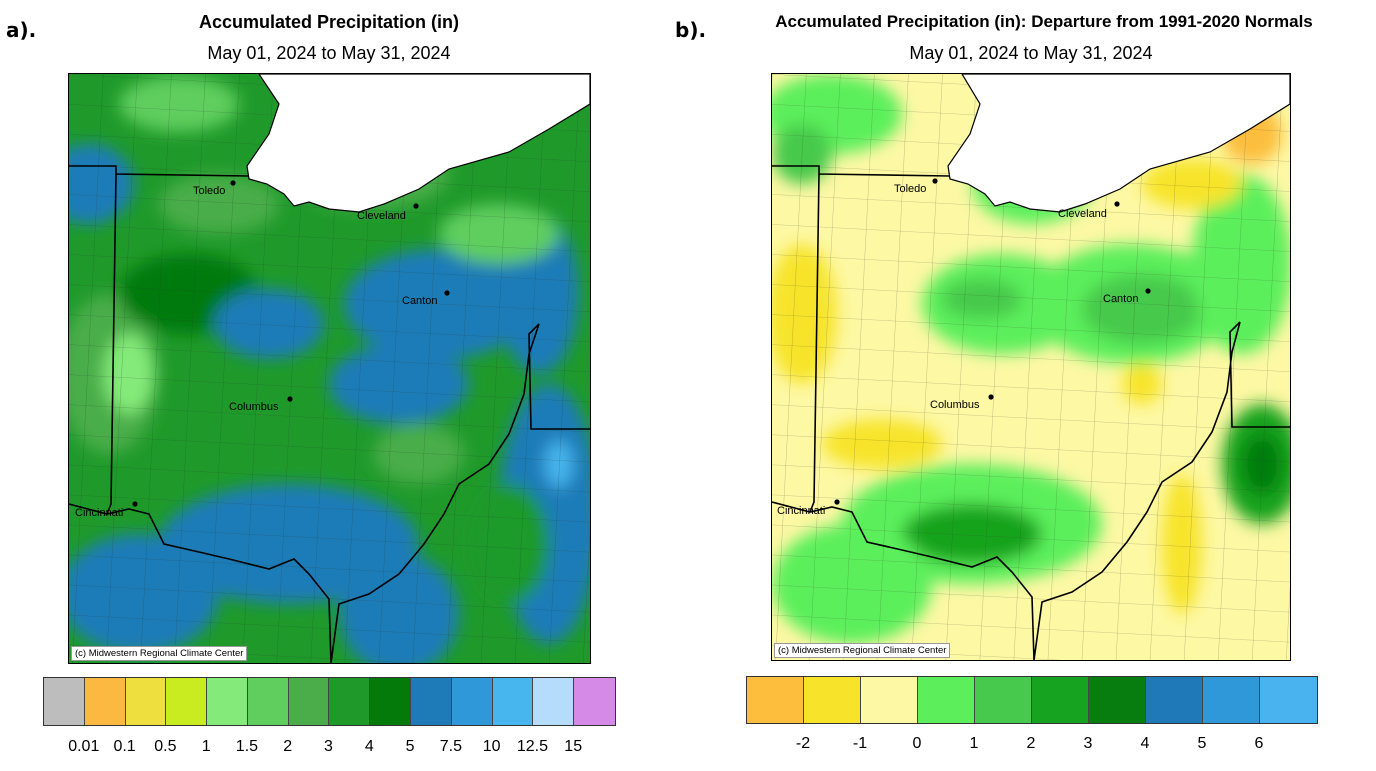  I want to click on map-title: Accumulated Precipitation (in), so click(329, 22).